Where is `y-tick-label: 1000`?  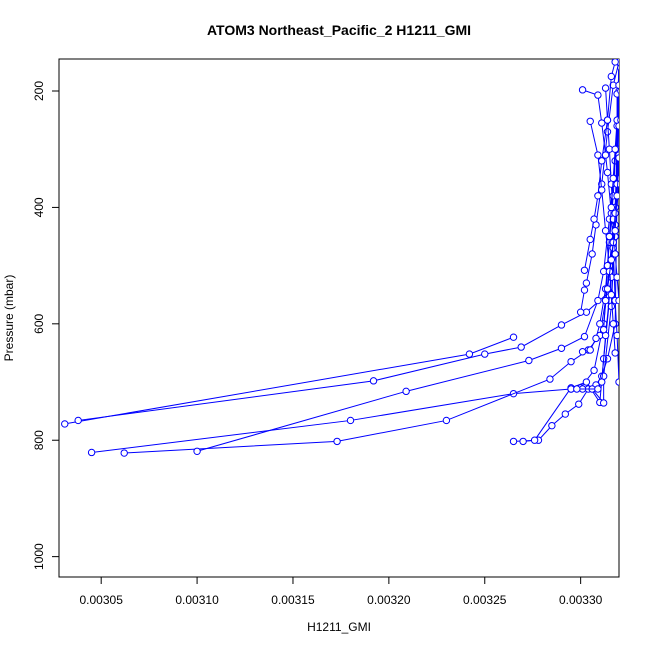
y-tick-label: 1000 is located at coordinates (39, 556).